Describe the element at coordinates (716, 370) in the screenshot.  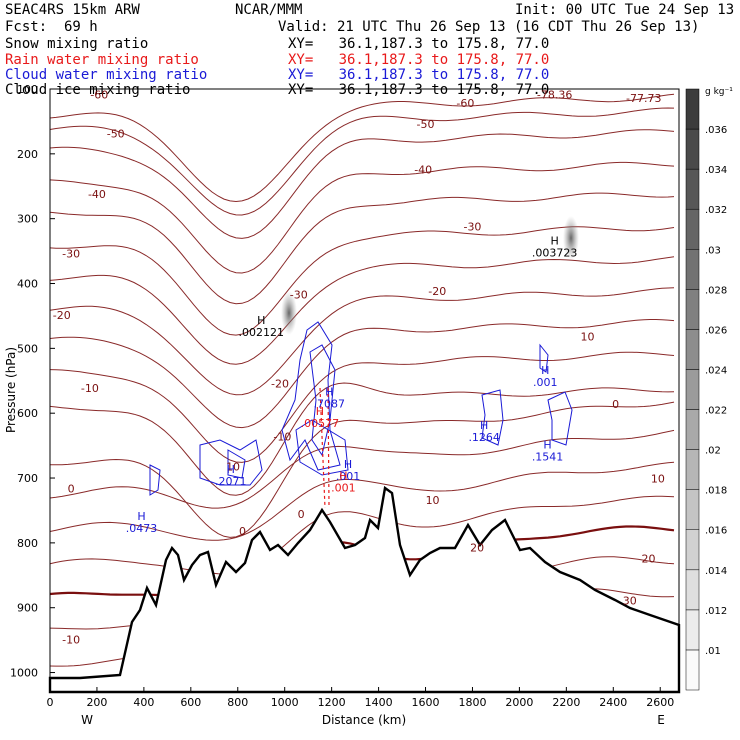
I see `colorbar-tick-label: .024` at that location.